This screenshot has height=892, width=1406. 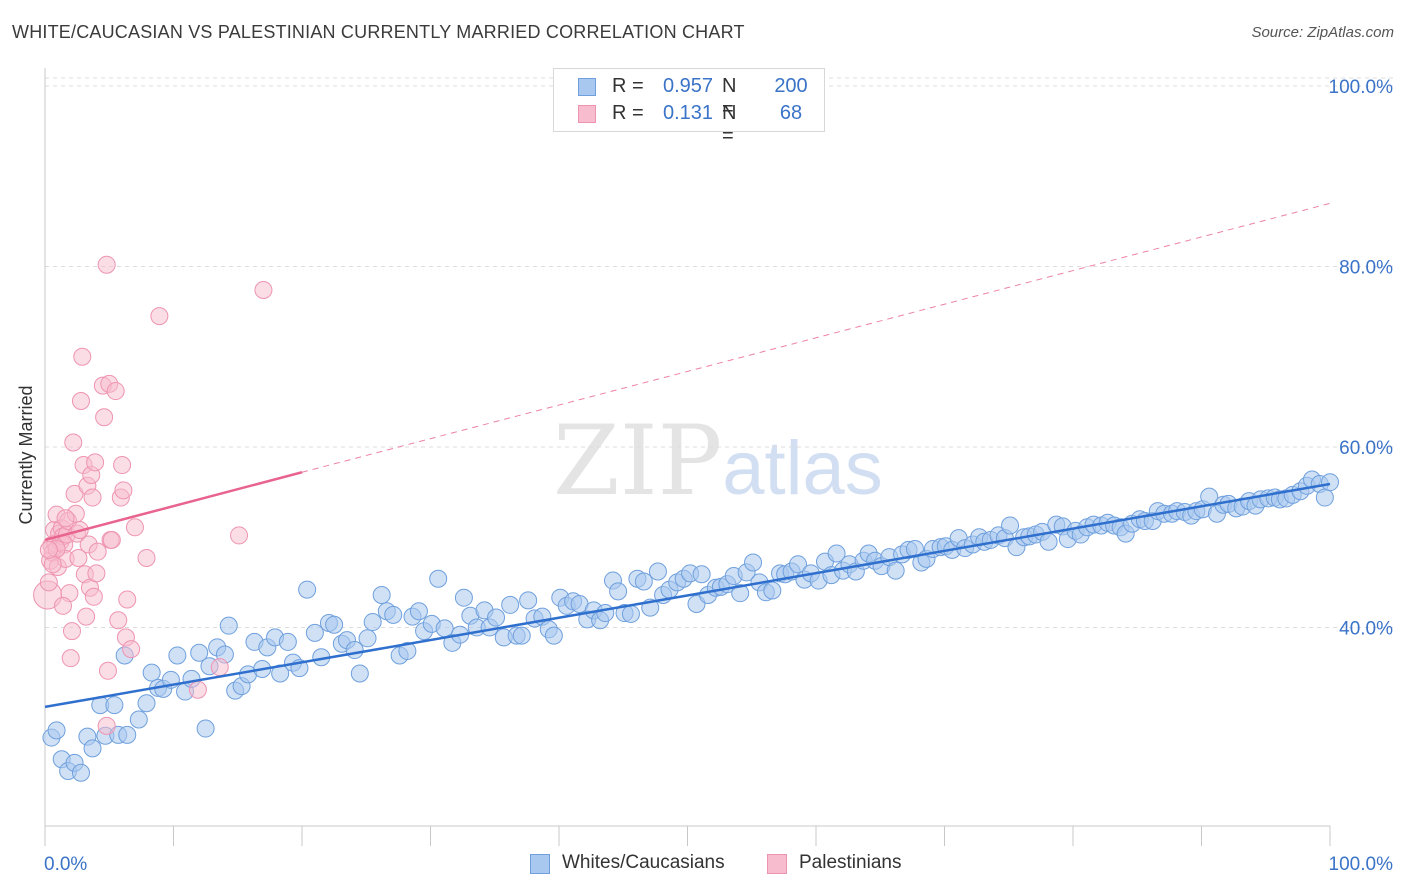 I want to click on palestinians-legend-label: Palestinians, so click(x=850, y=862).